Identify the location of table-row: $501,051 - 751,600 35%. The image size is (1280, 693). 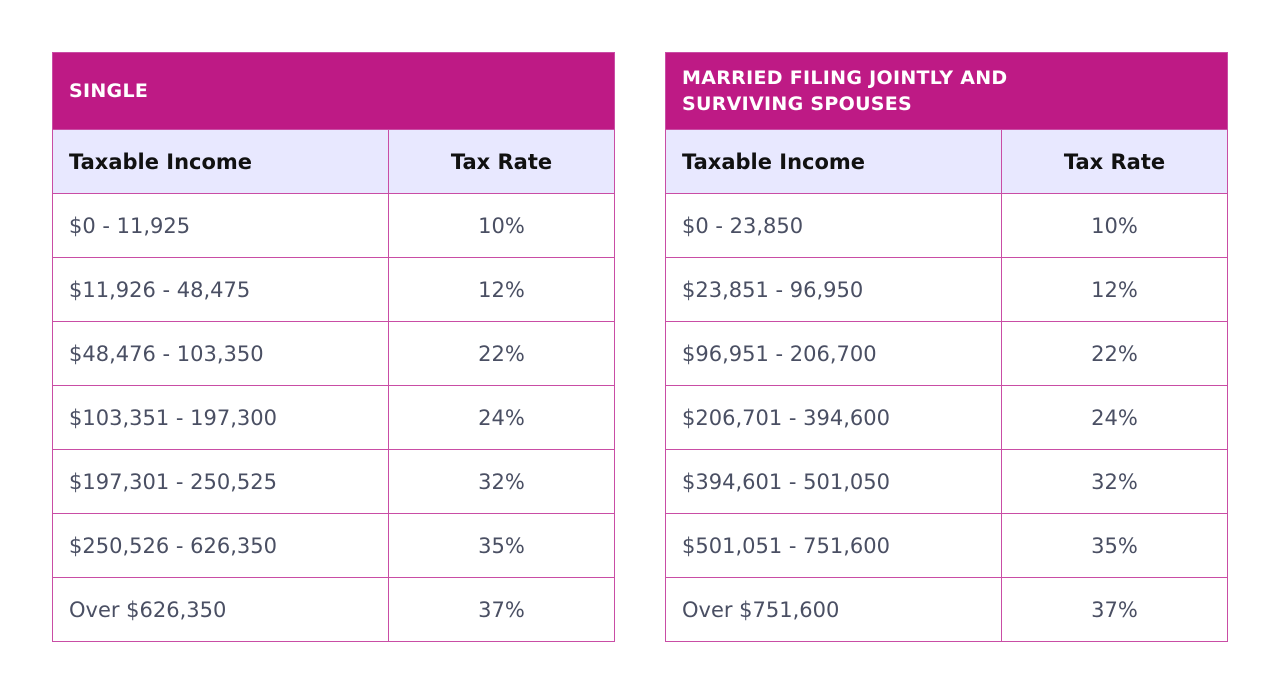
(946, 545).